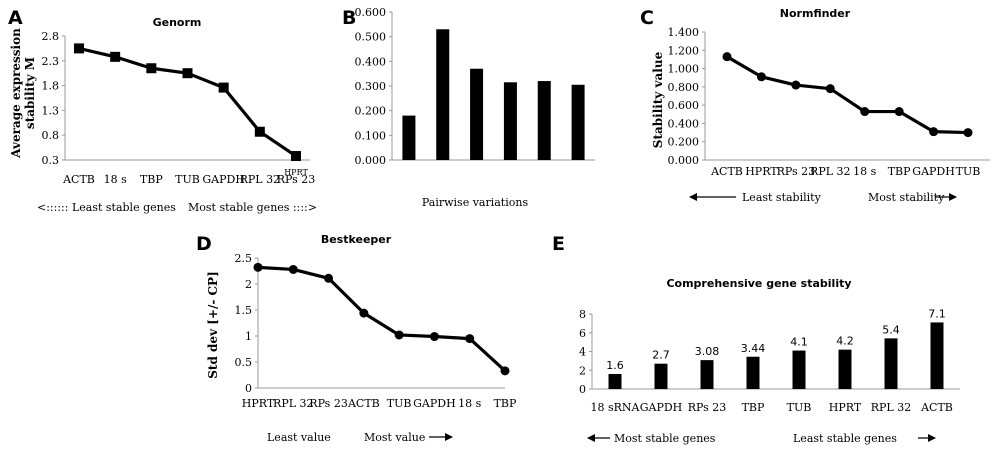  Describe the element at coordinates (661, 407) in the screenshot. I see `chart-e-xtick-label: GAPDH` at that location.